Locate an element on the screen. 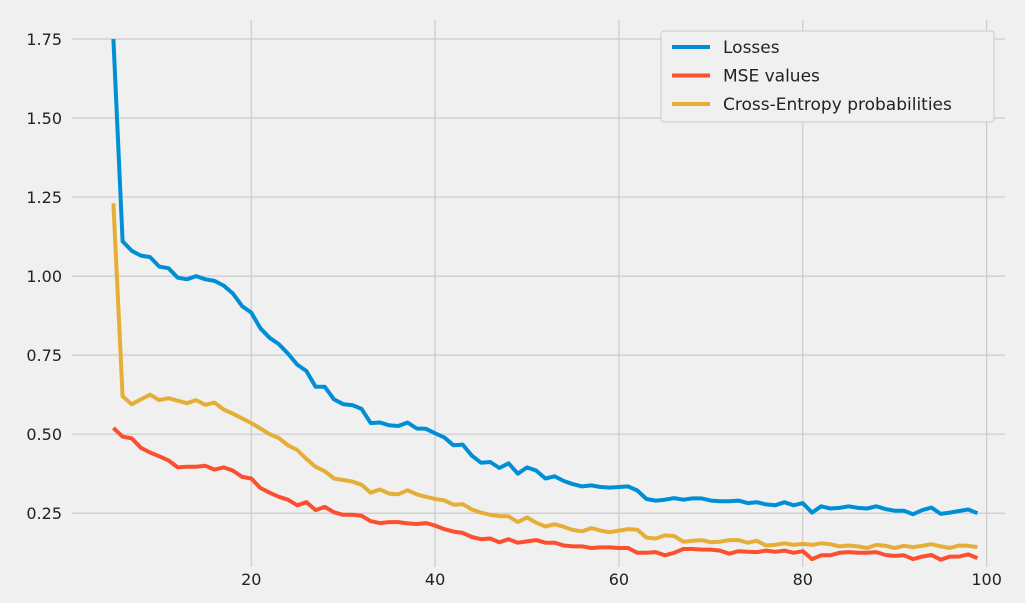 The height and width of the screenshot is (603, 1025). x-tick-label: 20 is located at coordinates (251, 579).